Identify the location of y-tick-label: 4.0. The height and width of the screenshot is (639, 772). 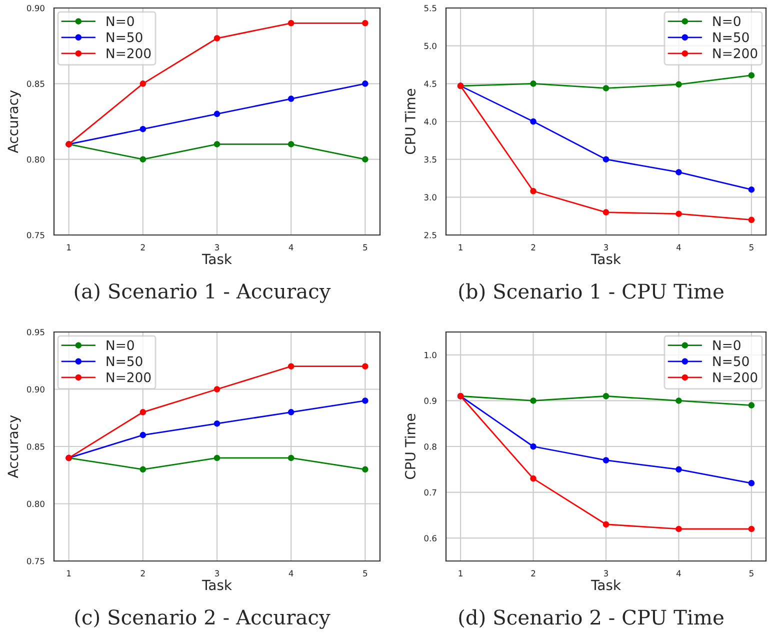
(430, 121).